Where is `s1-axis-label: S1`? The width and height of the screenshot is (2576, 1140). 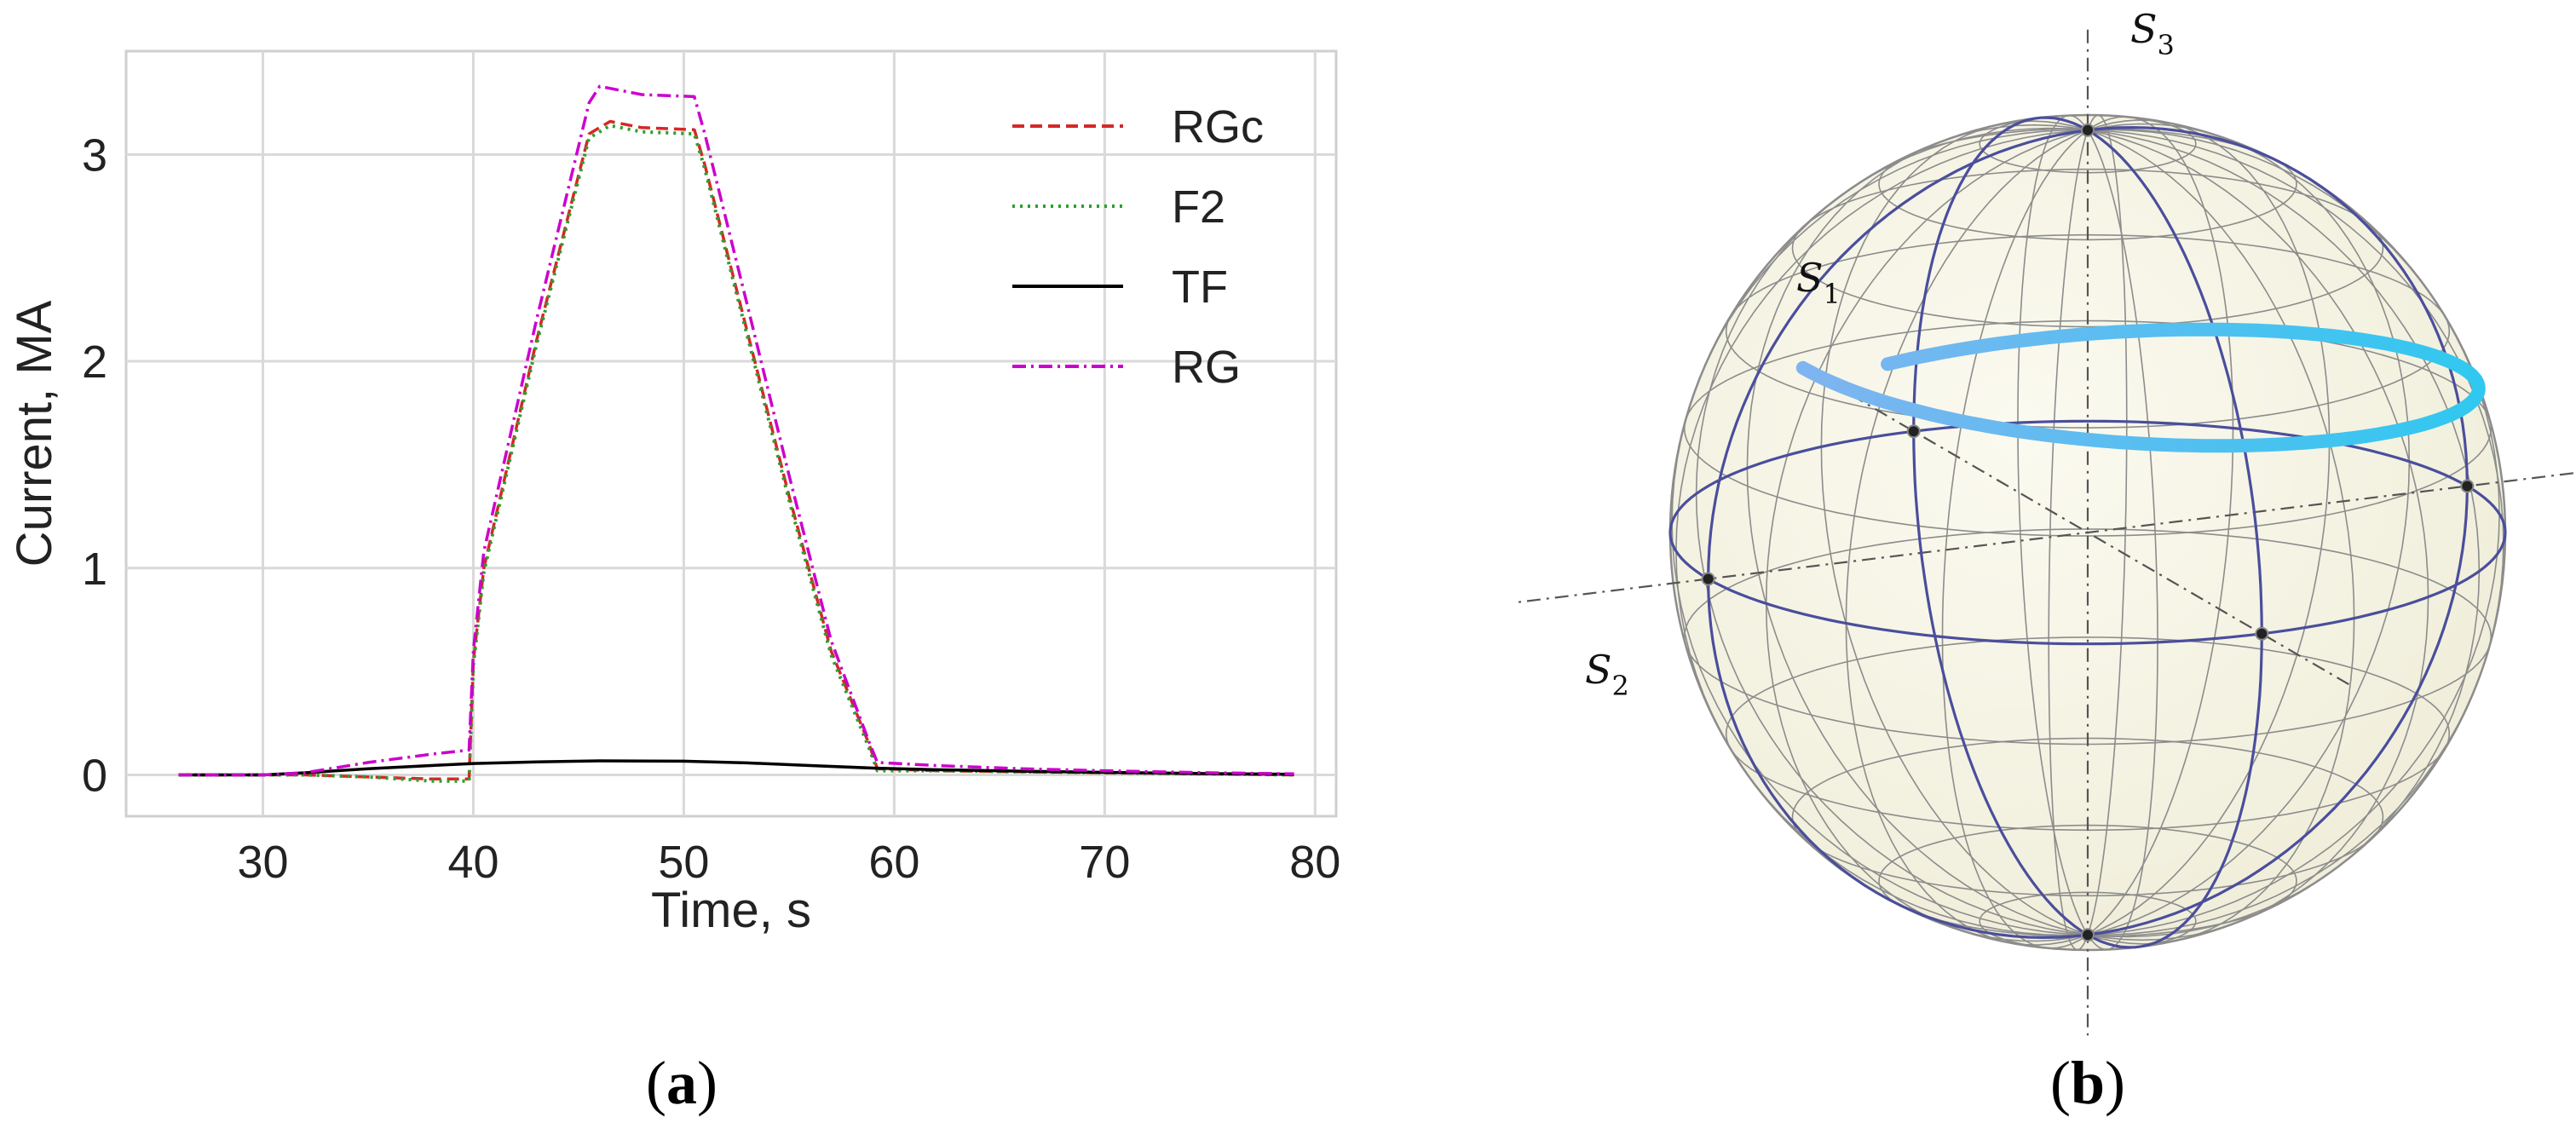
s1-axis-label: S1 is located at coordinates (1818, 282).